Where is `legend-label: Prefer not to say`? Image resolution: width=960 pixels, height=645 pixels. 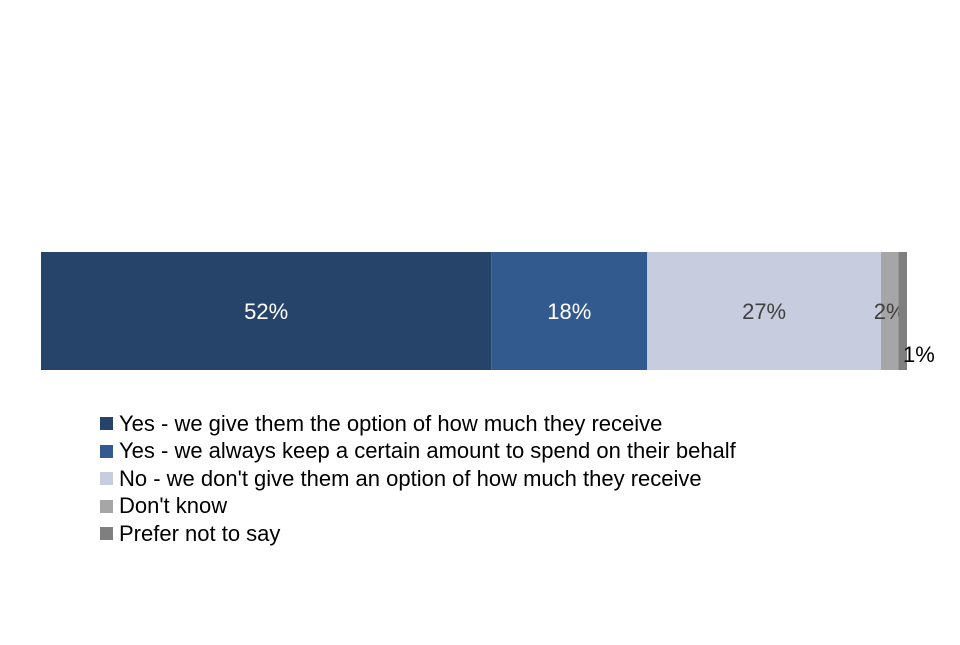 legend-label: Prefer not to say is located at coordinates (200, 533).